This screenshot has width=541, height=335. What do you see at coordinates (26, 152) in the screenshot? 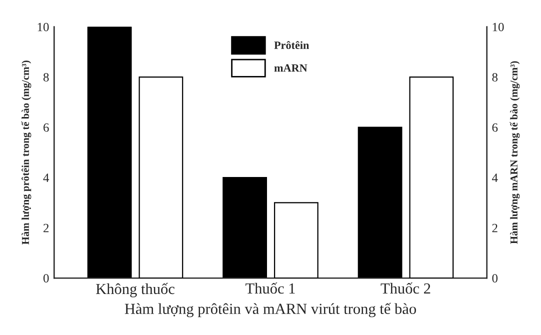
I see `y-axis-title: Hàm lượng prôtêin trong tế bào (mg/cm³)` at bounding box center [26, 152].